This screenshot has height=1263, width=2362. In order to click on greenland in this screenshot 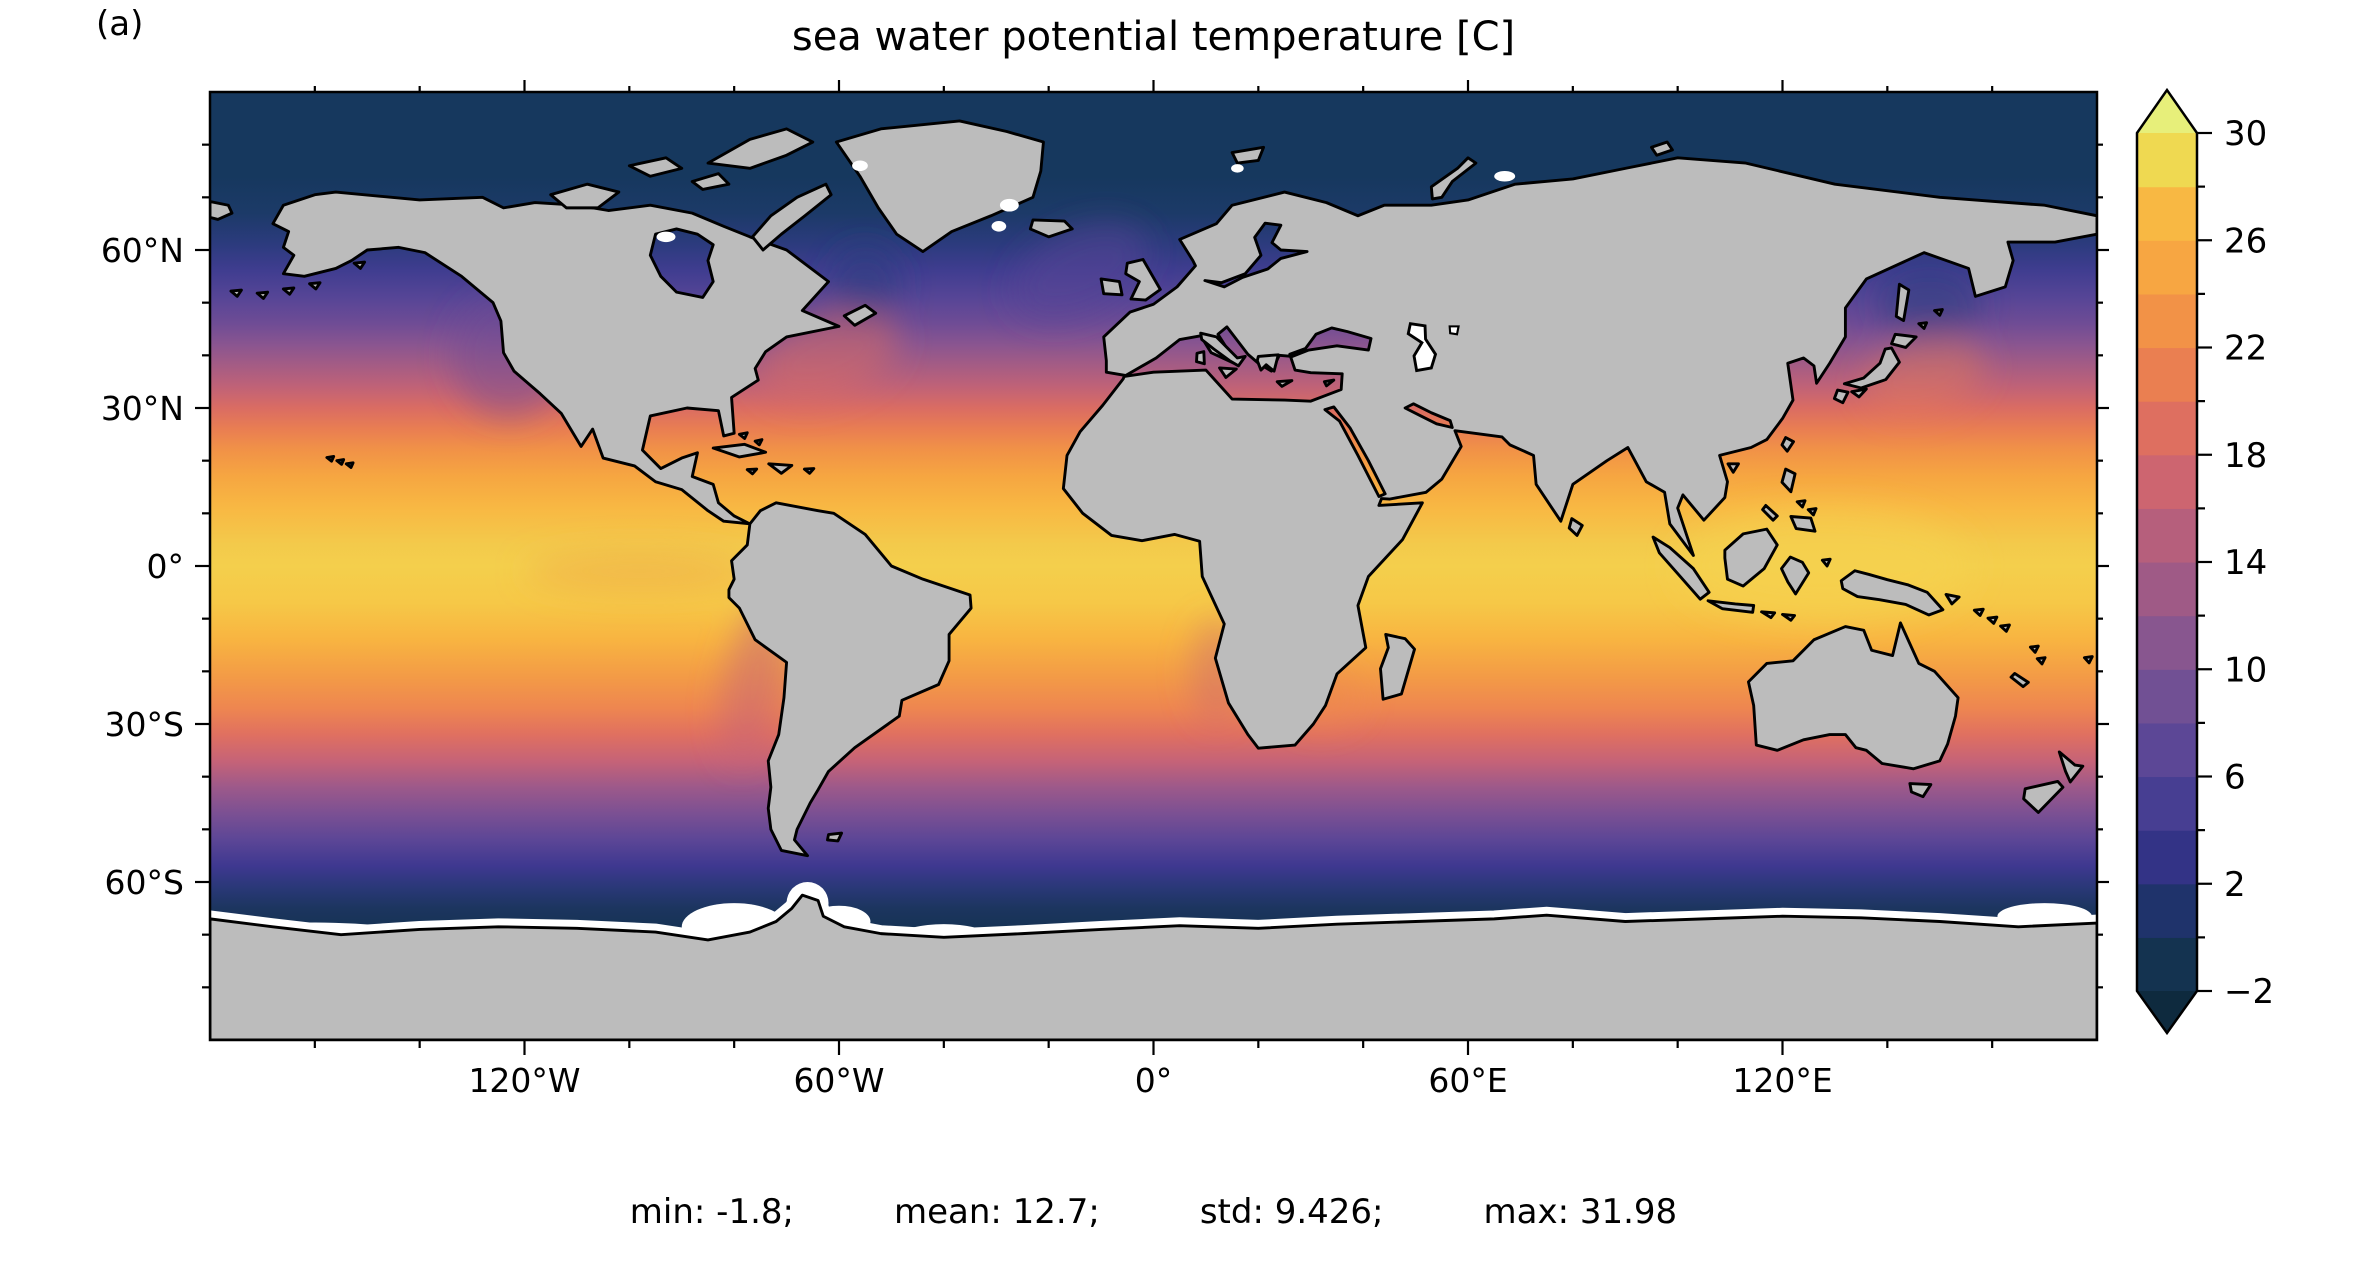, I will do `click(939, 186)`.